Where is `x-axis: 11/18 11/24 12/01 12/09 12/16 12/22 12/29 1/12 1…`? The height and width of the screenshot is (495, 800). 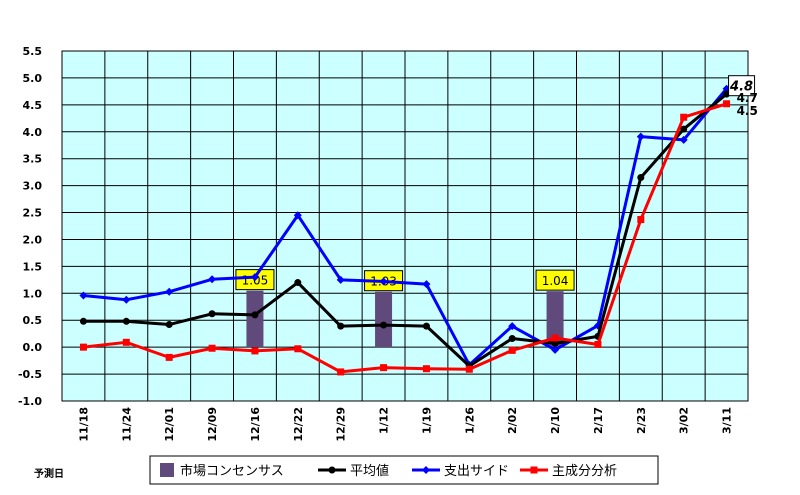
x-axis: 11/18 11/24 12/01 12/09 12/16 12/22 12/29 1/12 1… is located at coordinates (405, 424).